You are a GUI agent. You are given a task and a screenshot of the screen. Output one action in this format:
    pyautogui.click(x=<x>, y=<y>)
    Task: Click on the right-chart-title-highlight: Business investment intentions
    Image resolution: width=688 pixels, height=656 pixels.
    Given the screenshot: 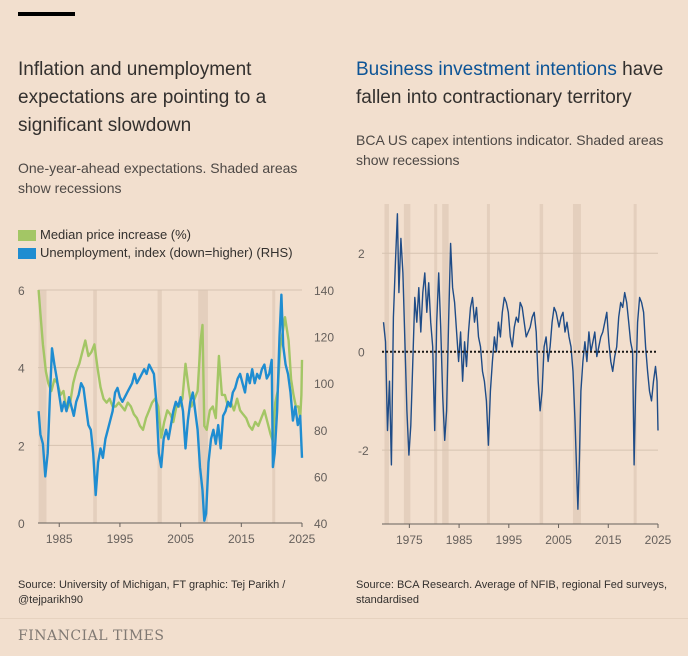 What is the action you would take?
    pyautogui.click(x=486, y=69)
    